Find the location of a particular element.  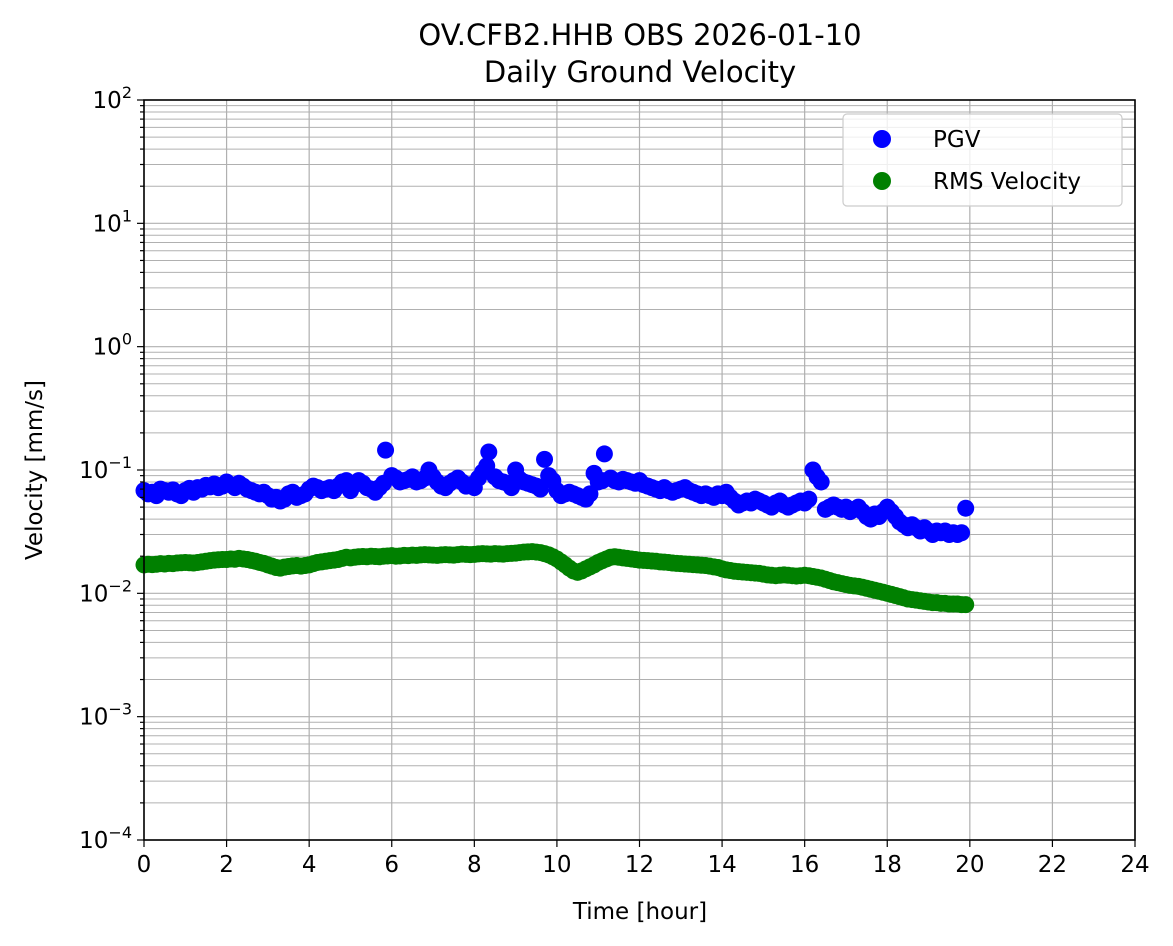

legend-box is located at coordinates (982, 160).